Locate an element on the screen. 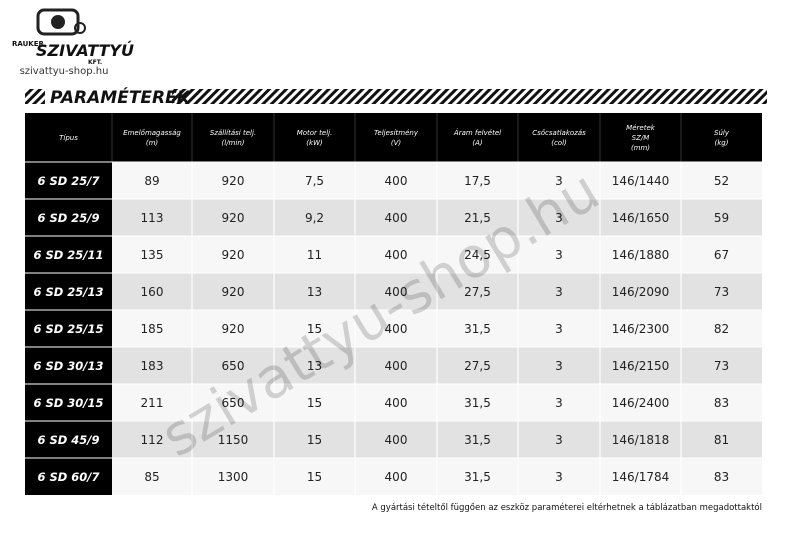  heading: PARAMÉTEREK is located at coordinates (121, 97).